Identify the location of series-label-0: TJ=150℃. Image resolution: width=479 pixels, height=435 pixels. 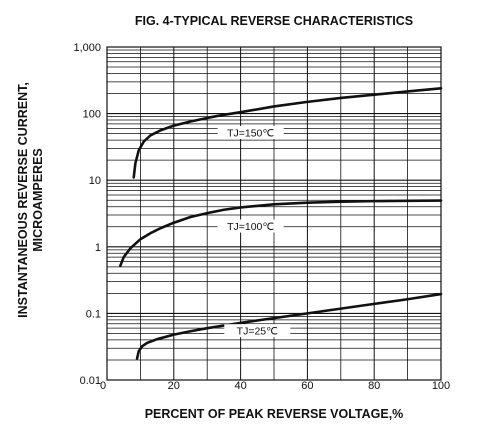
(250, 134).